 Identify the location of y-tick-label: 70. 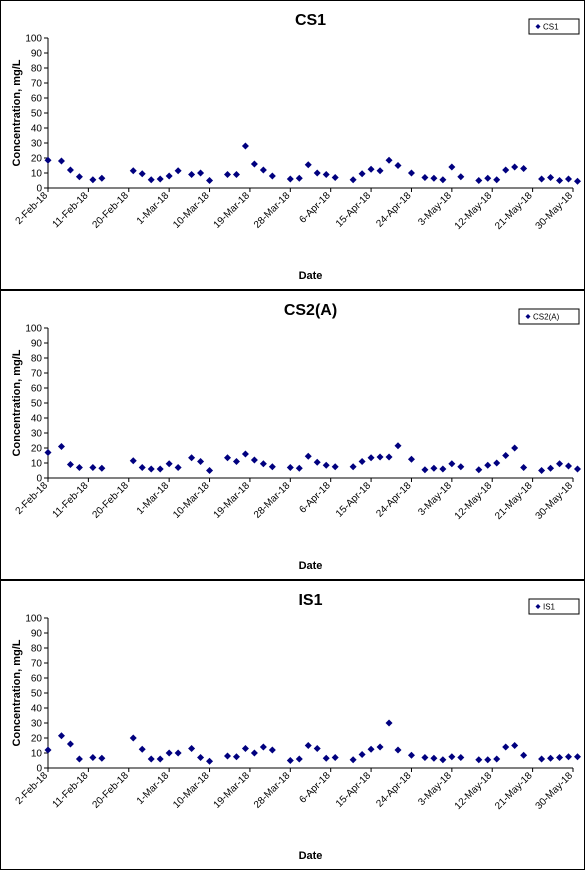
(37, 664).